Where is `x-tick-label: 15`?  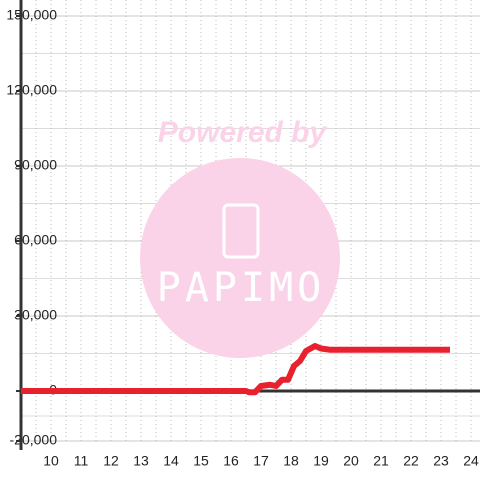 x-tick-label: 15 is located at coordinates (201, 461).